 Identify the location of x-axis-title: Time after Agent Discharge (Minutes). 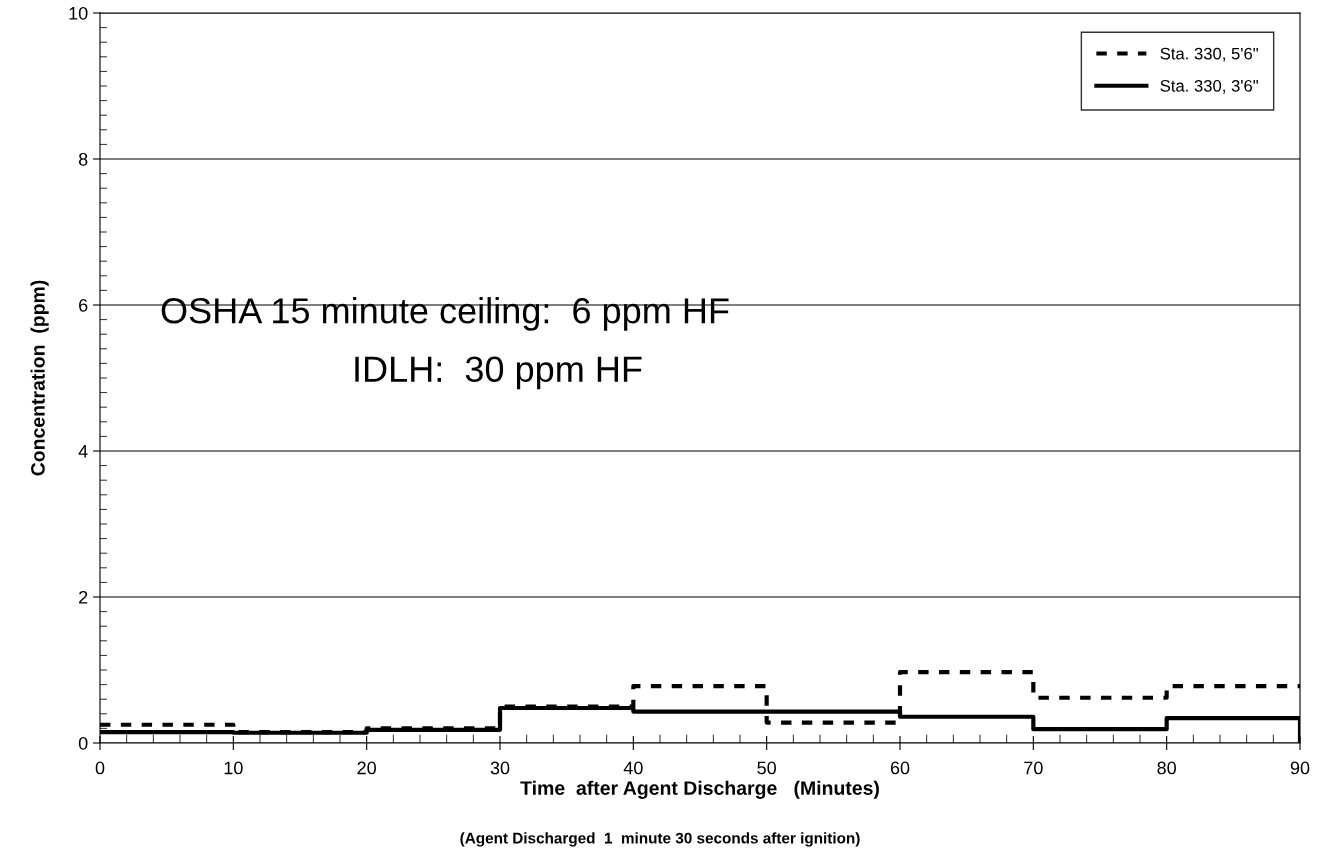
(699, 789).